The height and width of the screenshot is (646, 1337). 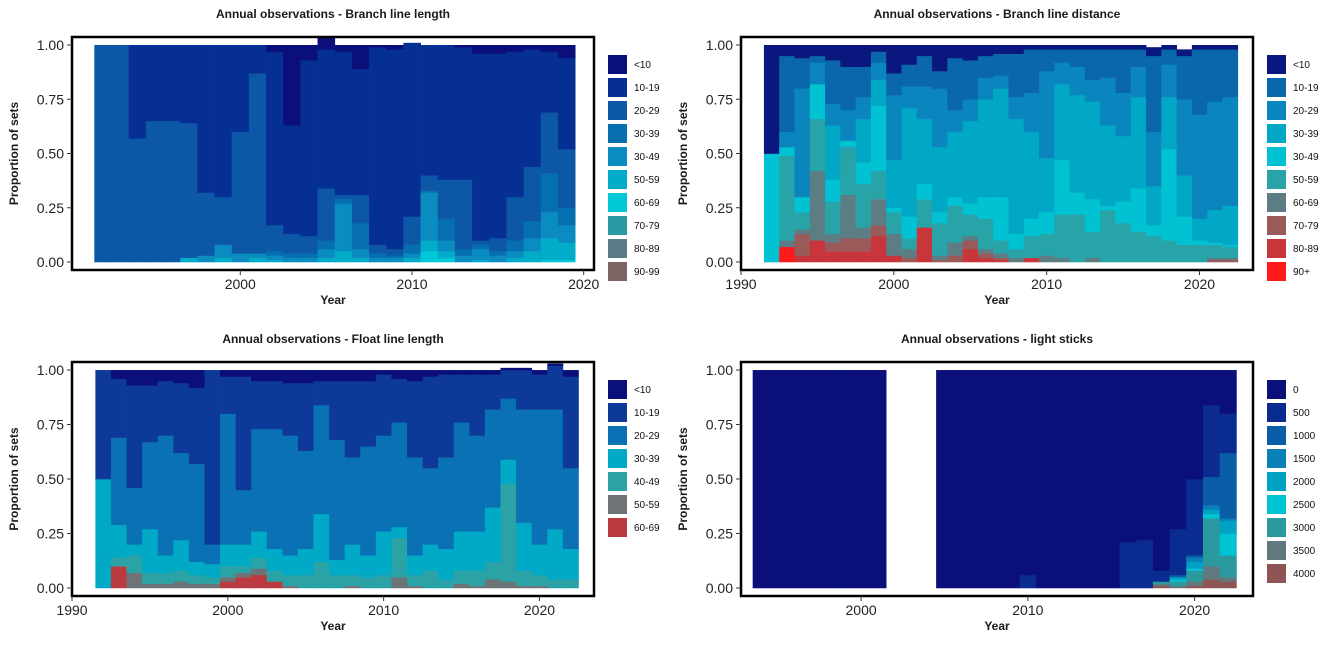 I want to click on x-tick-label: 1990, so click(x=71, y=610).